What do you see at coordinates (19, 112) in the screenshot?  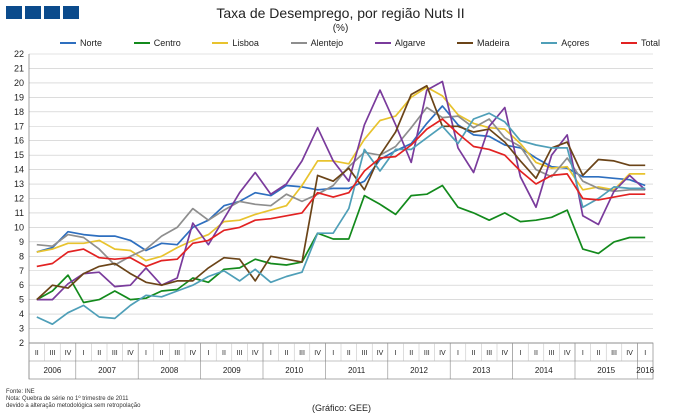 I see `y-tick-label: 18` at bounding box center [19, 112].